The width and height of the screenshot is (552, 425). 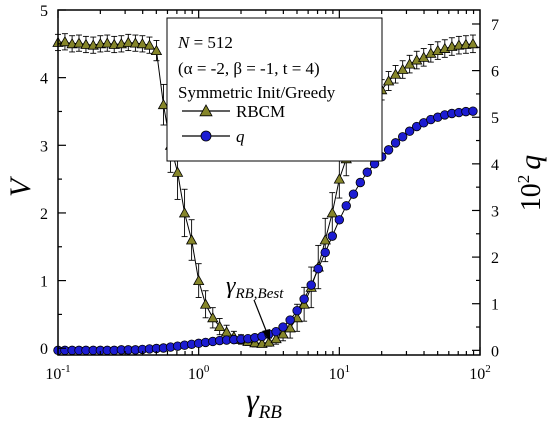 I want to click on y-left-tick-label: 0, so click(x=44, y=349).